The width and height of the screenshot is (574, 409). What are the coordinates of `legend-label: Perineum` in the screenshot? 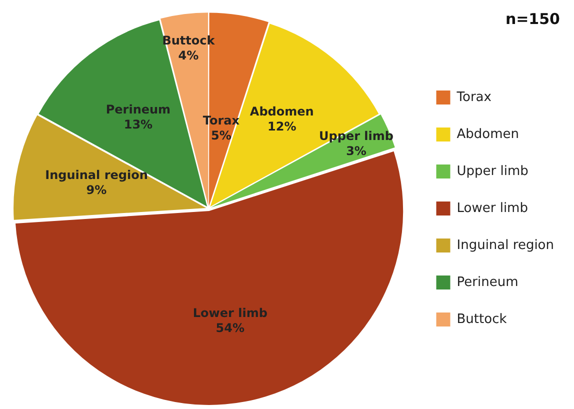 It's located at (487, 282).